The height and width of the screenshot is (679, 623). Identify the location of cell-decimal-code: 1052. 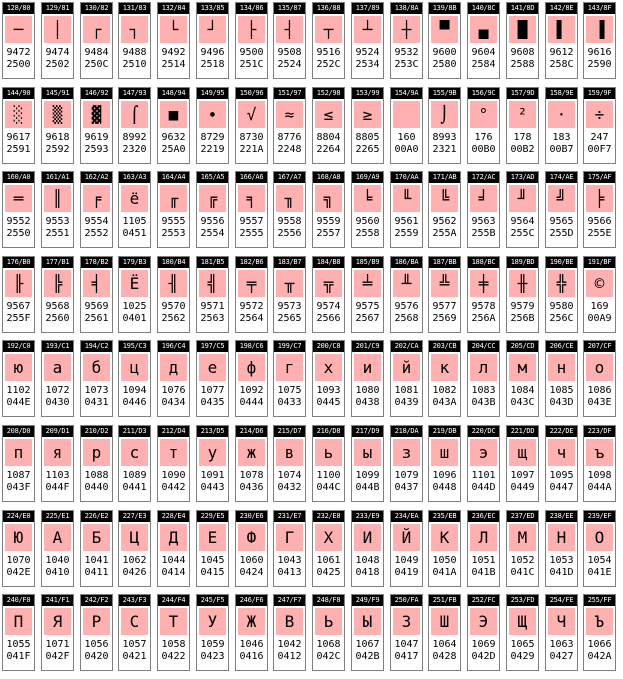
(522, 560).